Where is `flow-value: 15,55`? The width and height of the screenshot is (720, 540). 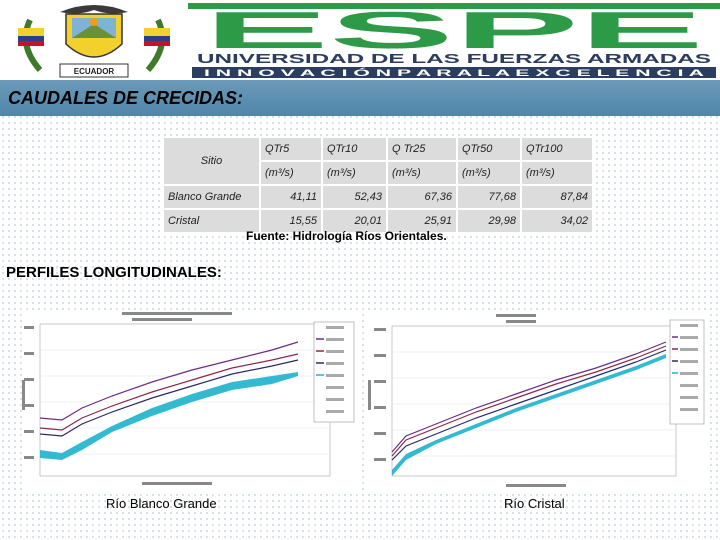
flow-value: 15,55 is located at coordinates (291, 221).